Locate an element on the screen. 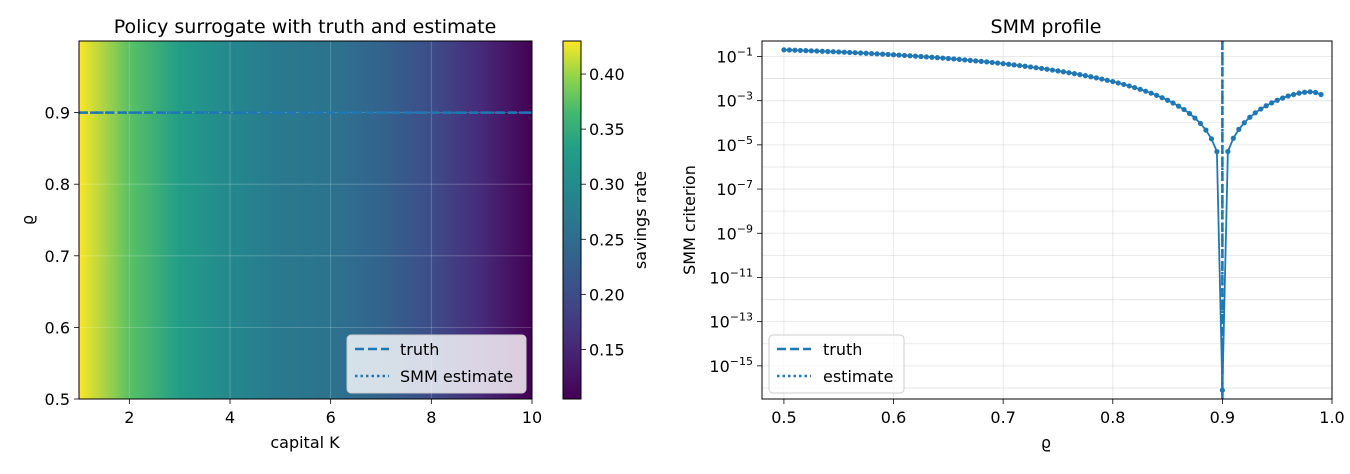  colorbar: 0.15 0.20 0.25 0.30 0.35 0.40 savings rate is located at coordinates (606, 220).